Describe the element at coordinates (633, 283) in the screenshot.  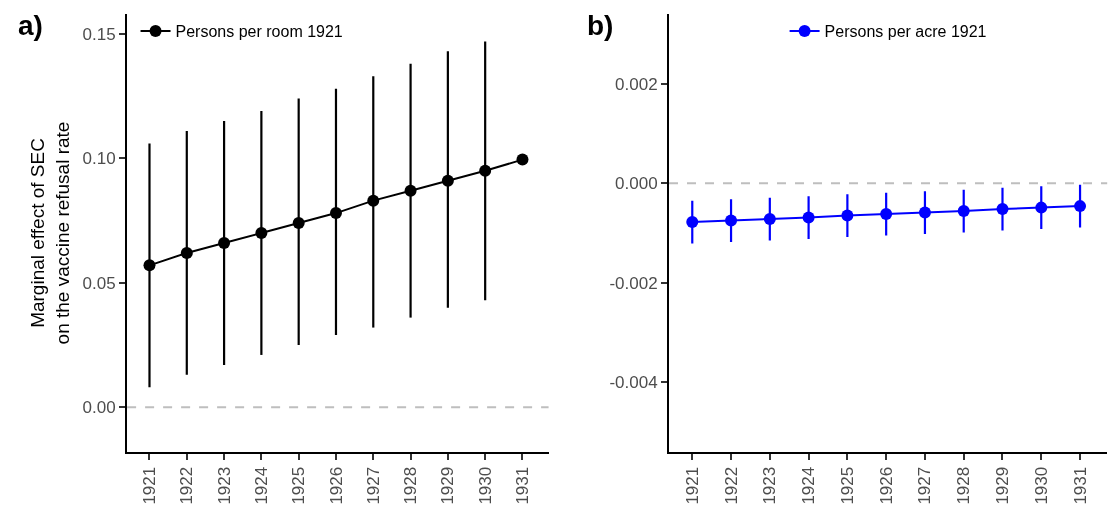
I see `y-tick-label: -0.002` at that location.